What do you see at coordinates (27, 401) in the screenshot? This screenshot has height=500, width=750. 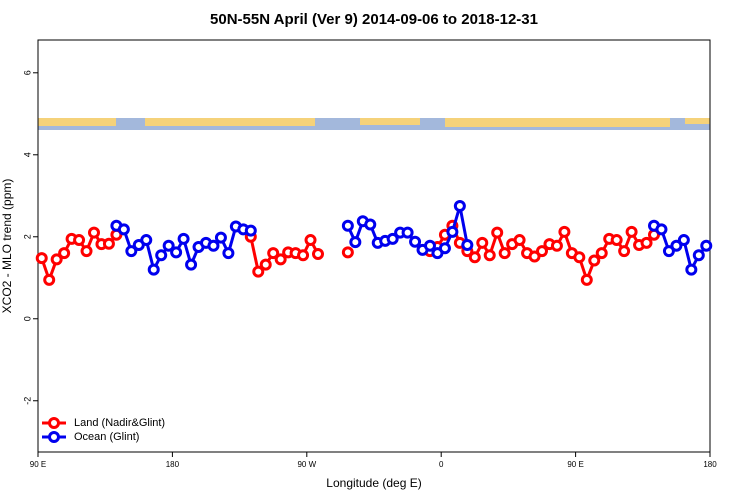 I see `y-tick-label: -2` at bounding box center [27, 401].